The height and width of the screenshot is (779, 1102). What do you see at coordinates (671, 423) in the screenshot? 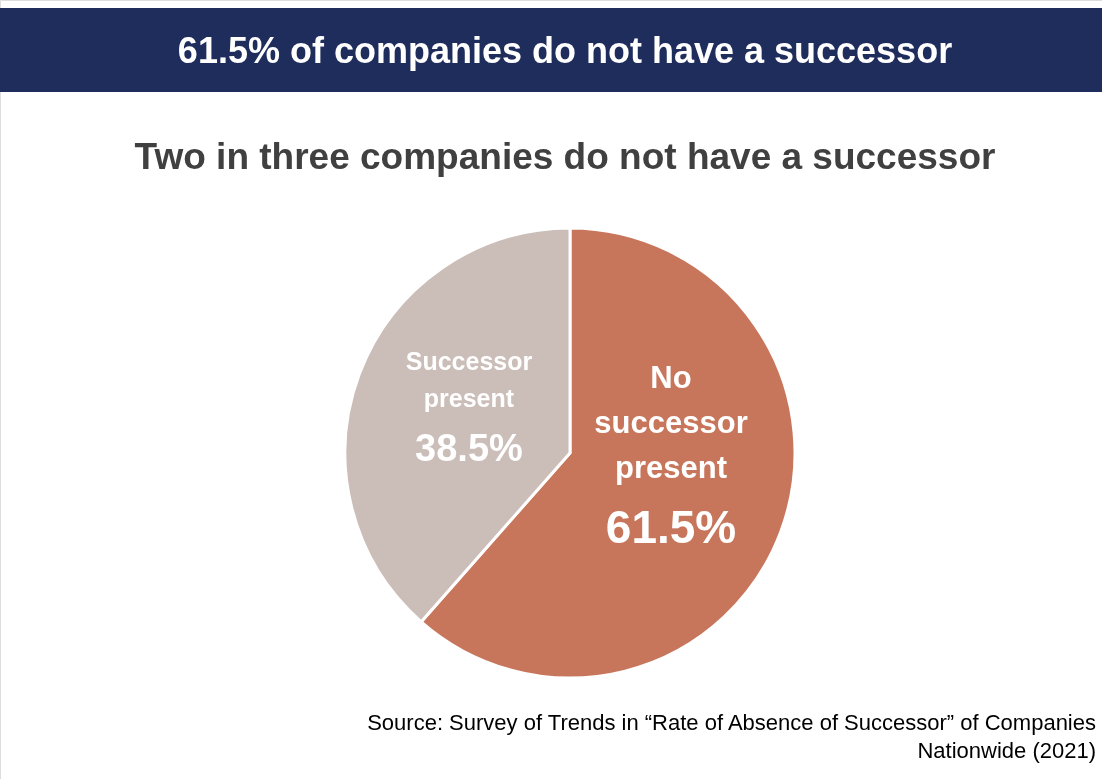
I see `slice-label: No successor present` at bounding box center [671, 423].